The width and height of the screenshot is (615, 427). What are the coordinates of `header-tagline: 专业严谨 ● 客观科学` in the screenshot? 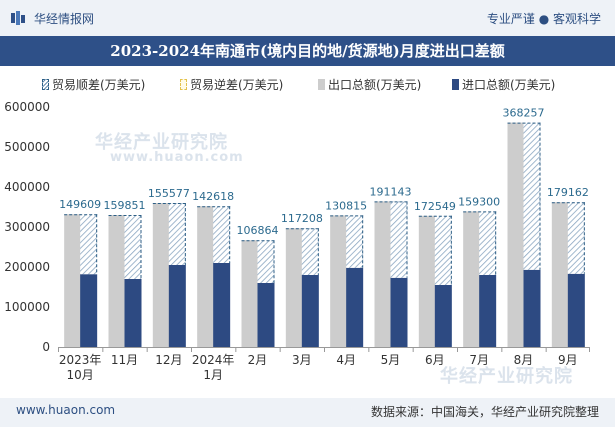 It's located at (543, 19).